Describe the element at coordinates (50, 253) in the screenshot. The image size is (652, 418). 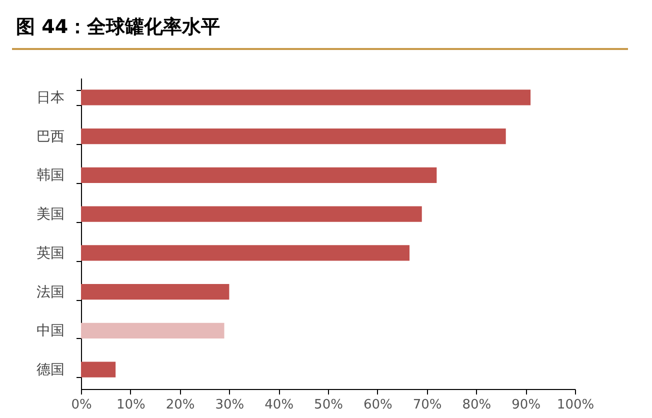
I see `y-tick-label: 英国` at that location.